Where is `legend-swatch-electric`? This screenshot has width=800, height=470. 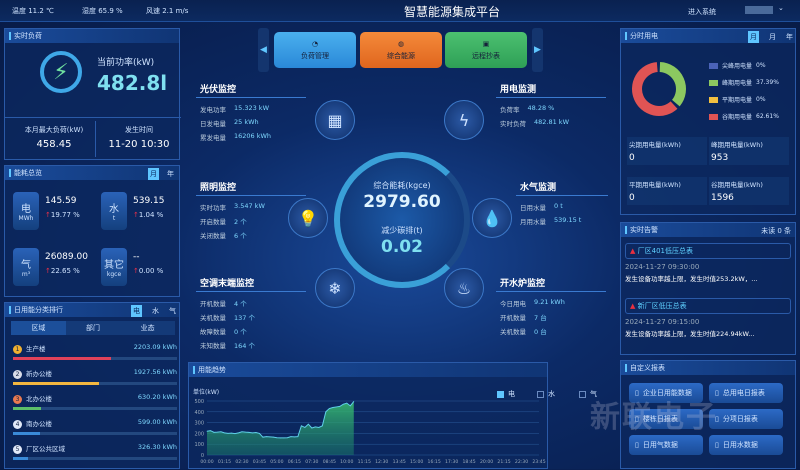
legend-swatch-electric is located at coordinates (500, 394).